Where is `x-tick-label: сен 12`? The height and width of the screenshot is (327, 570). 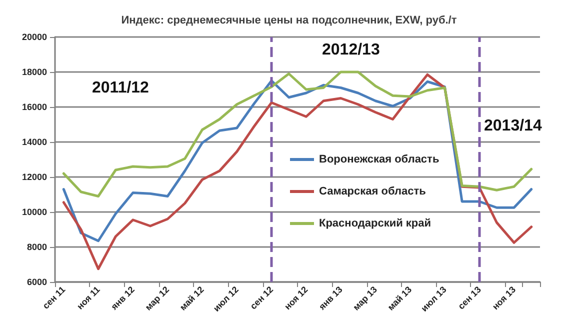
x-tick-label: сен 12 is located at coordinates (262, 298).